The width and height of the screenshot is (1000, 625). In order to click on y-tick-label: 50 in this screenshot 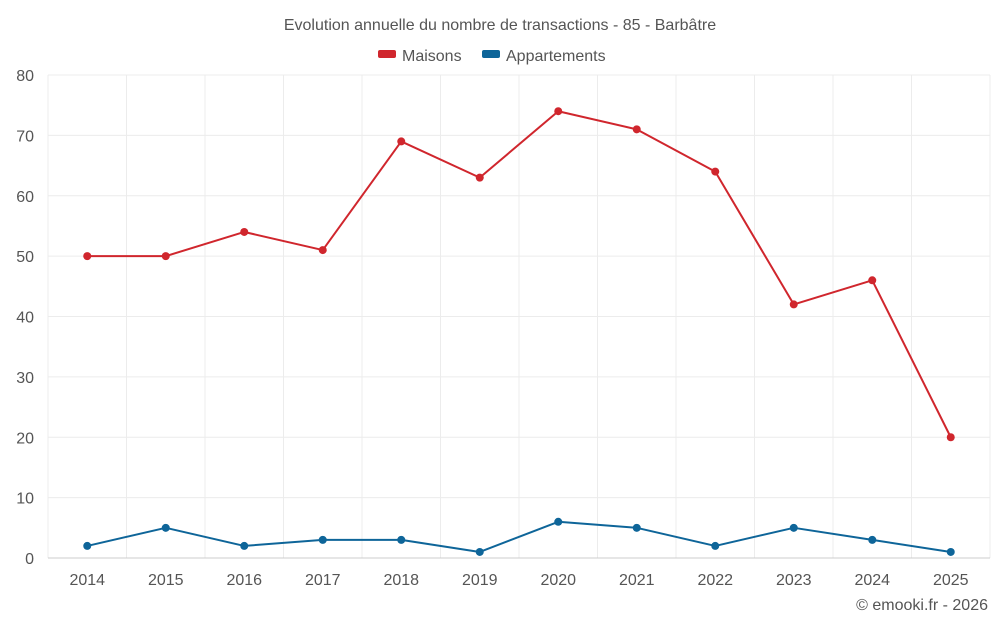, I will do `click(25, 257)`.